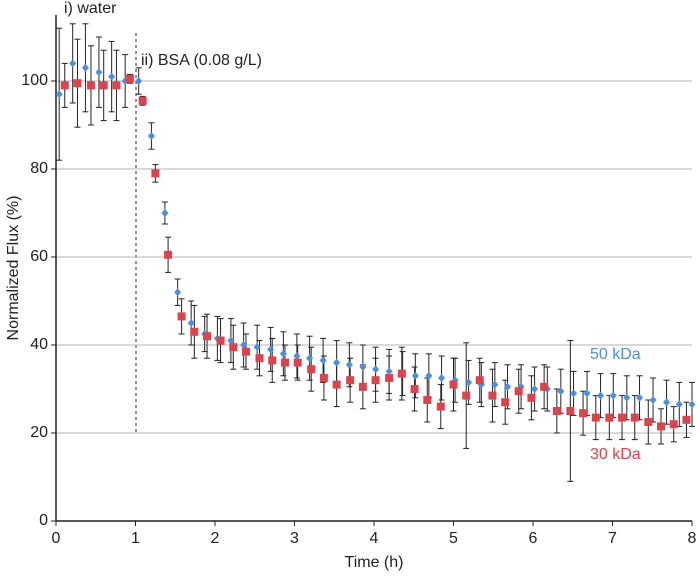 The image size is (700, 583). I want to click on x-tick-label: 0, so click(56, 538).